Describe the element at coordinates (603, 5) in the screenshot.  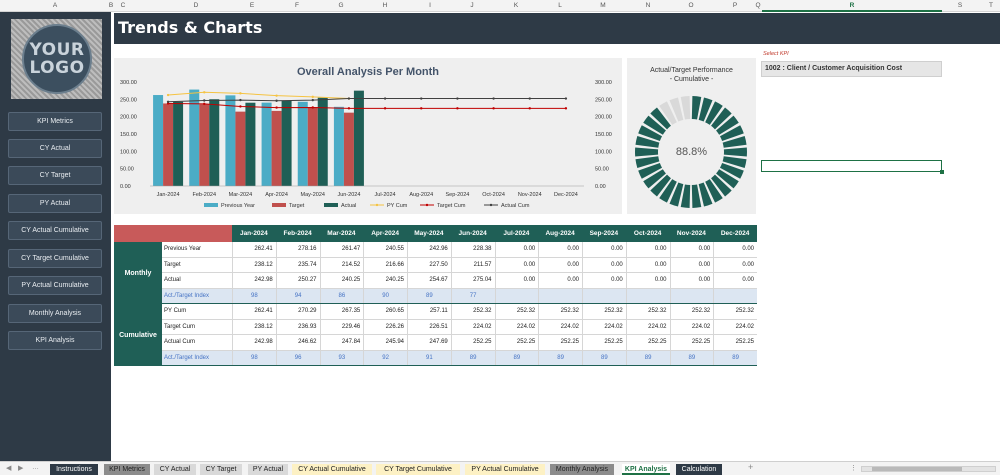
I see `column-header-m: M` at that location.